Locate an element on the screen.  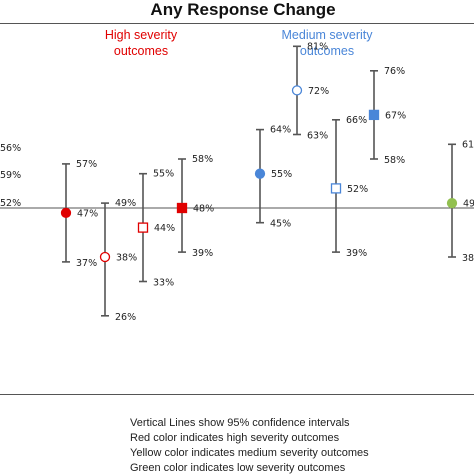
data-point-group: 81% 72% 63% is located at coordinates (310, 91).